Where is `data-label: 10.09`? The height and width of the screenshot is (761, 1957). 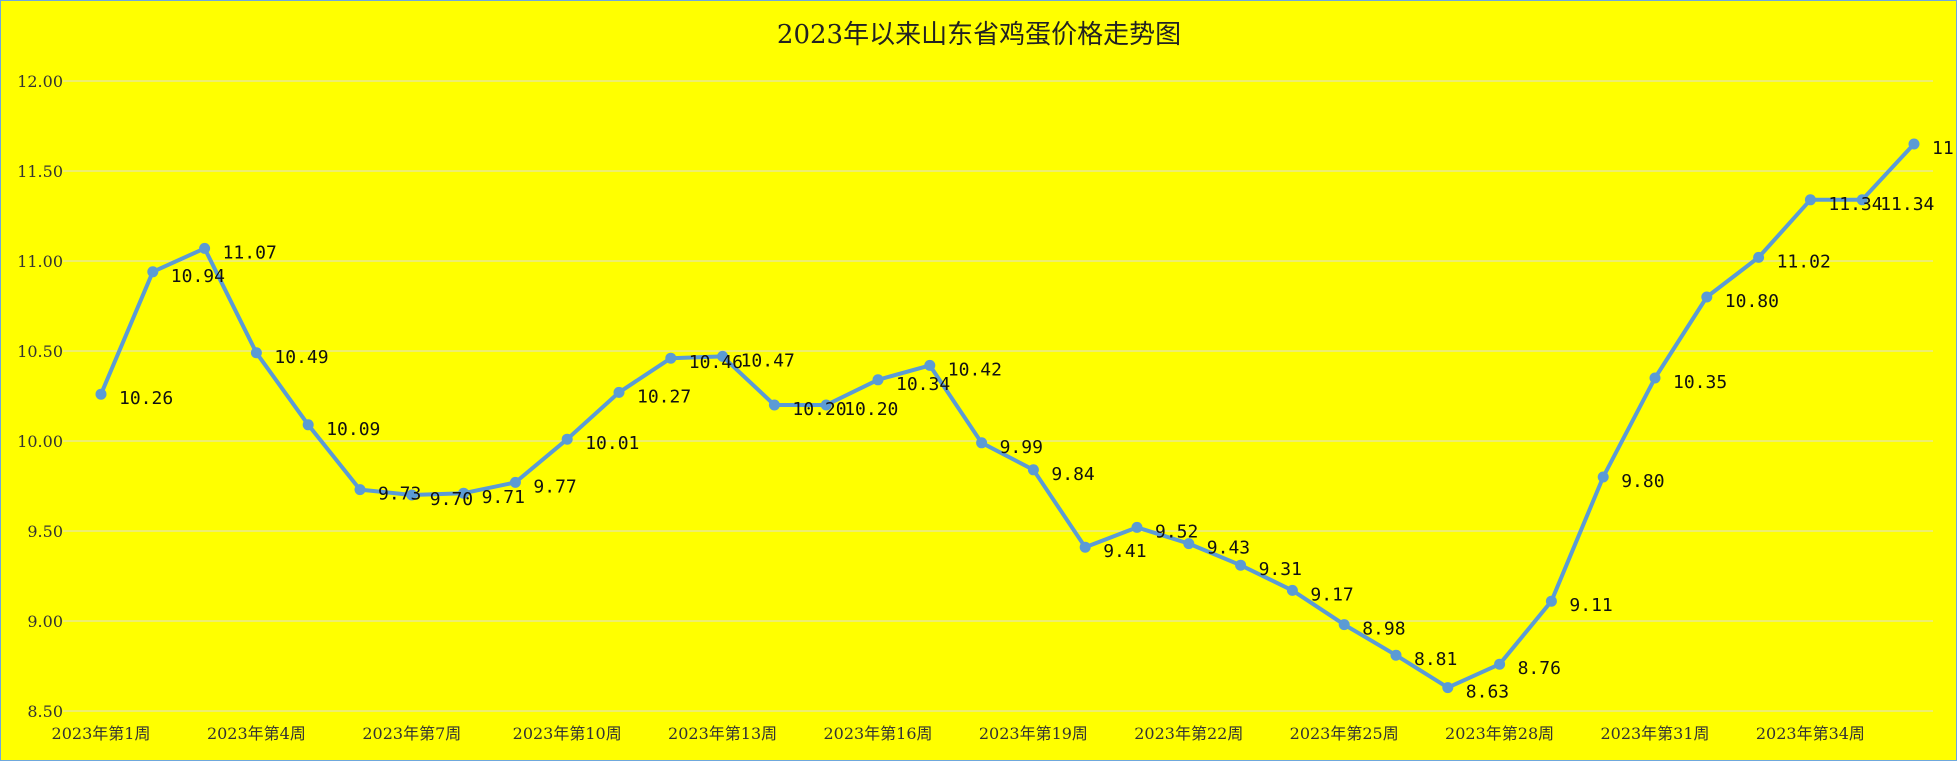 data-label: 10.09 is located at coordinates (353, 429).